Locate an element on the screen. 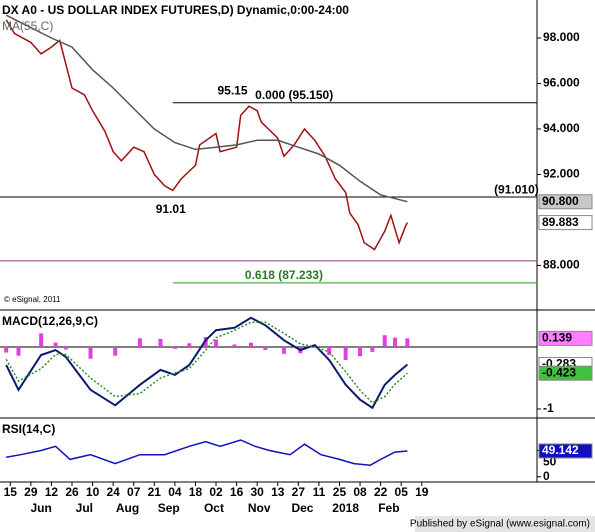  y-tick-label: -1 is located at coordinates (548, 408).